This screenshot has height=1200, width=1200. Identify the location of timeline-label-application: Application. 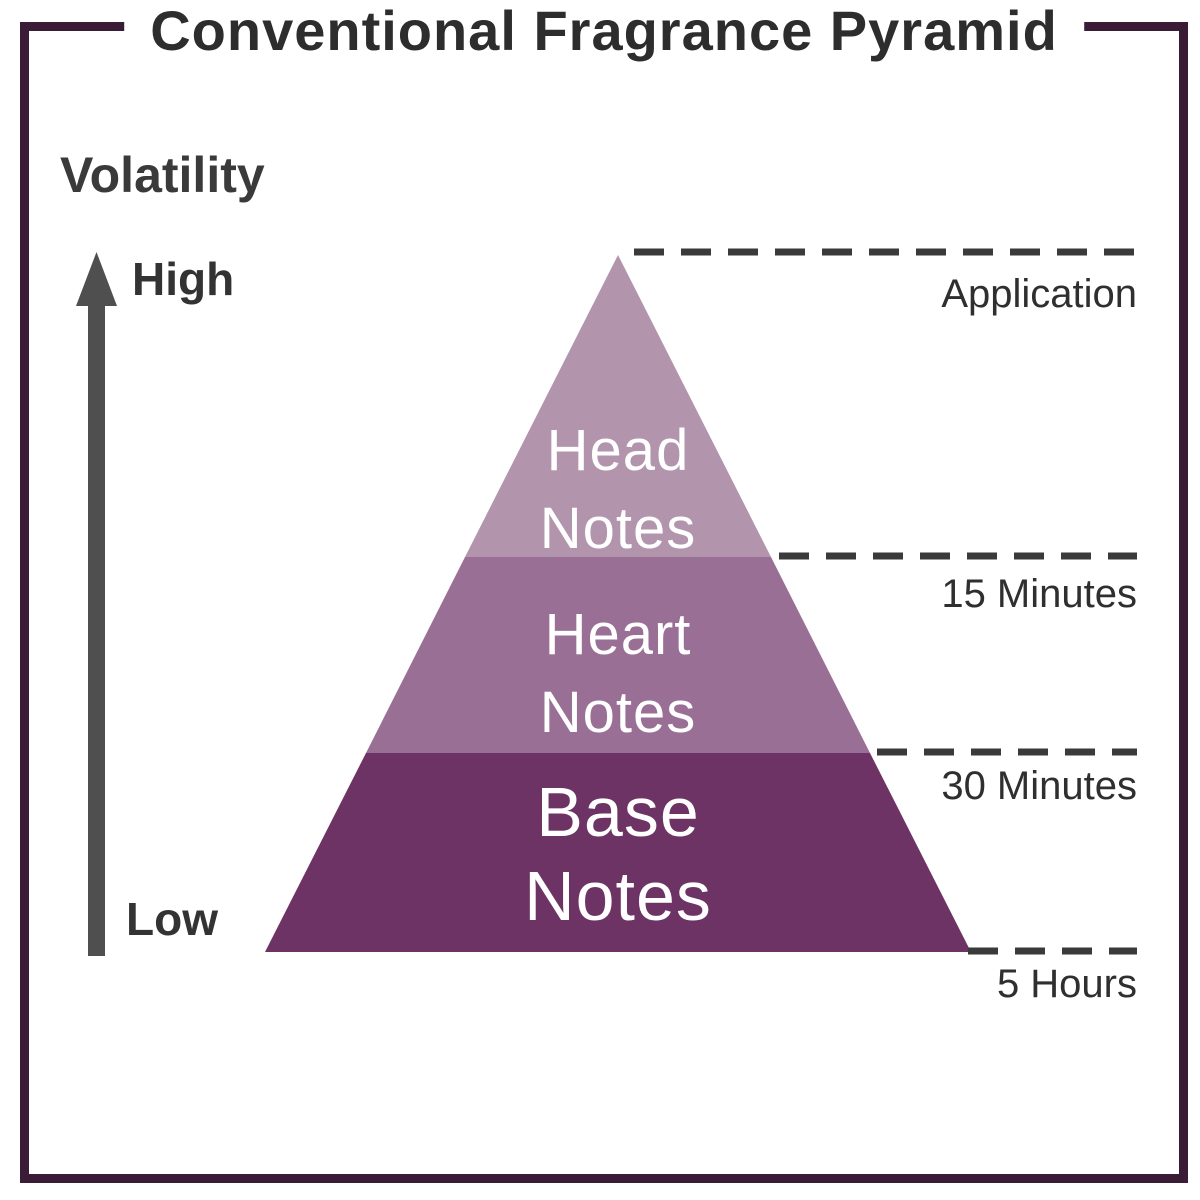
(1039, 294).